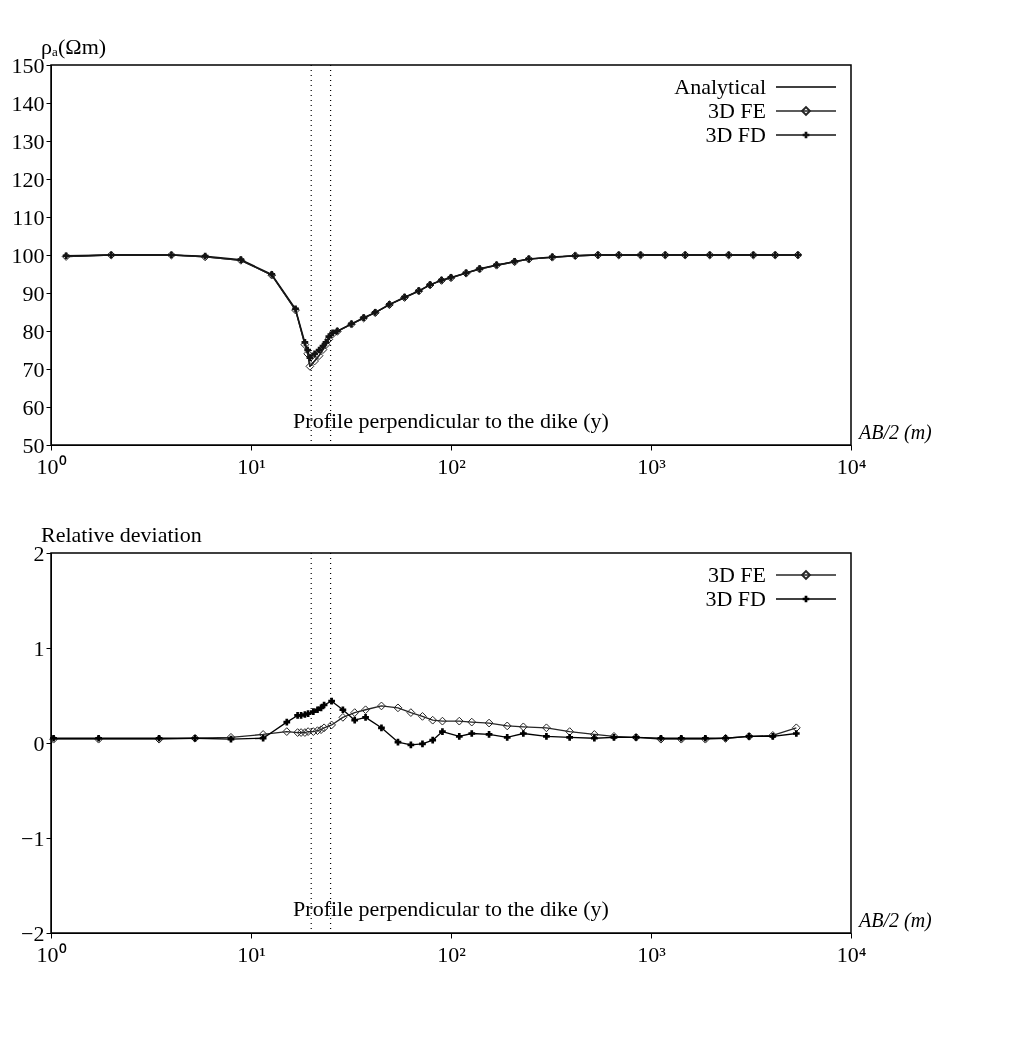 The image size is (1029, 1038). Describe the element at coordinates (33, 293) in the screenshot. I see `y-tick-label: 90` at that location.